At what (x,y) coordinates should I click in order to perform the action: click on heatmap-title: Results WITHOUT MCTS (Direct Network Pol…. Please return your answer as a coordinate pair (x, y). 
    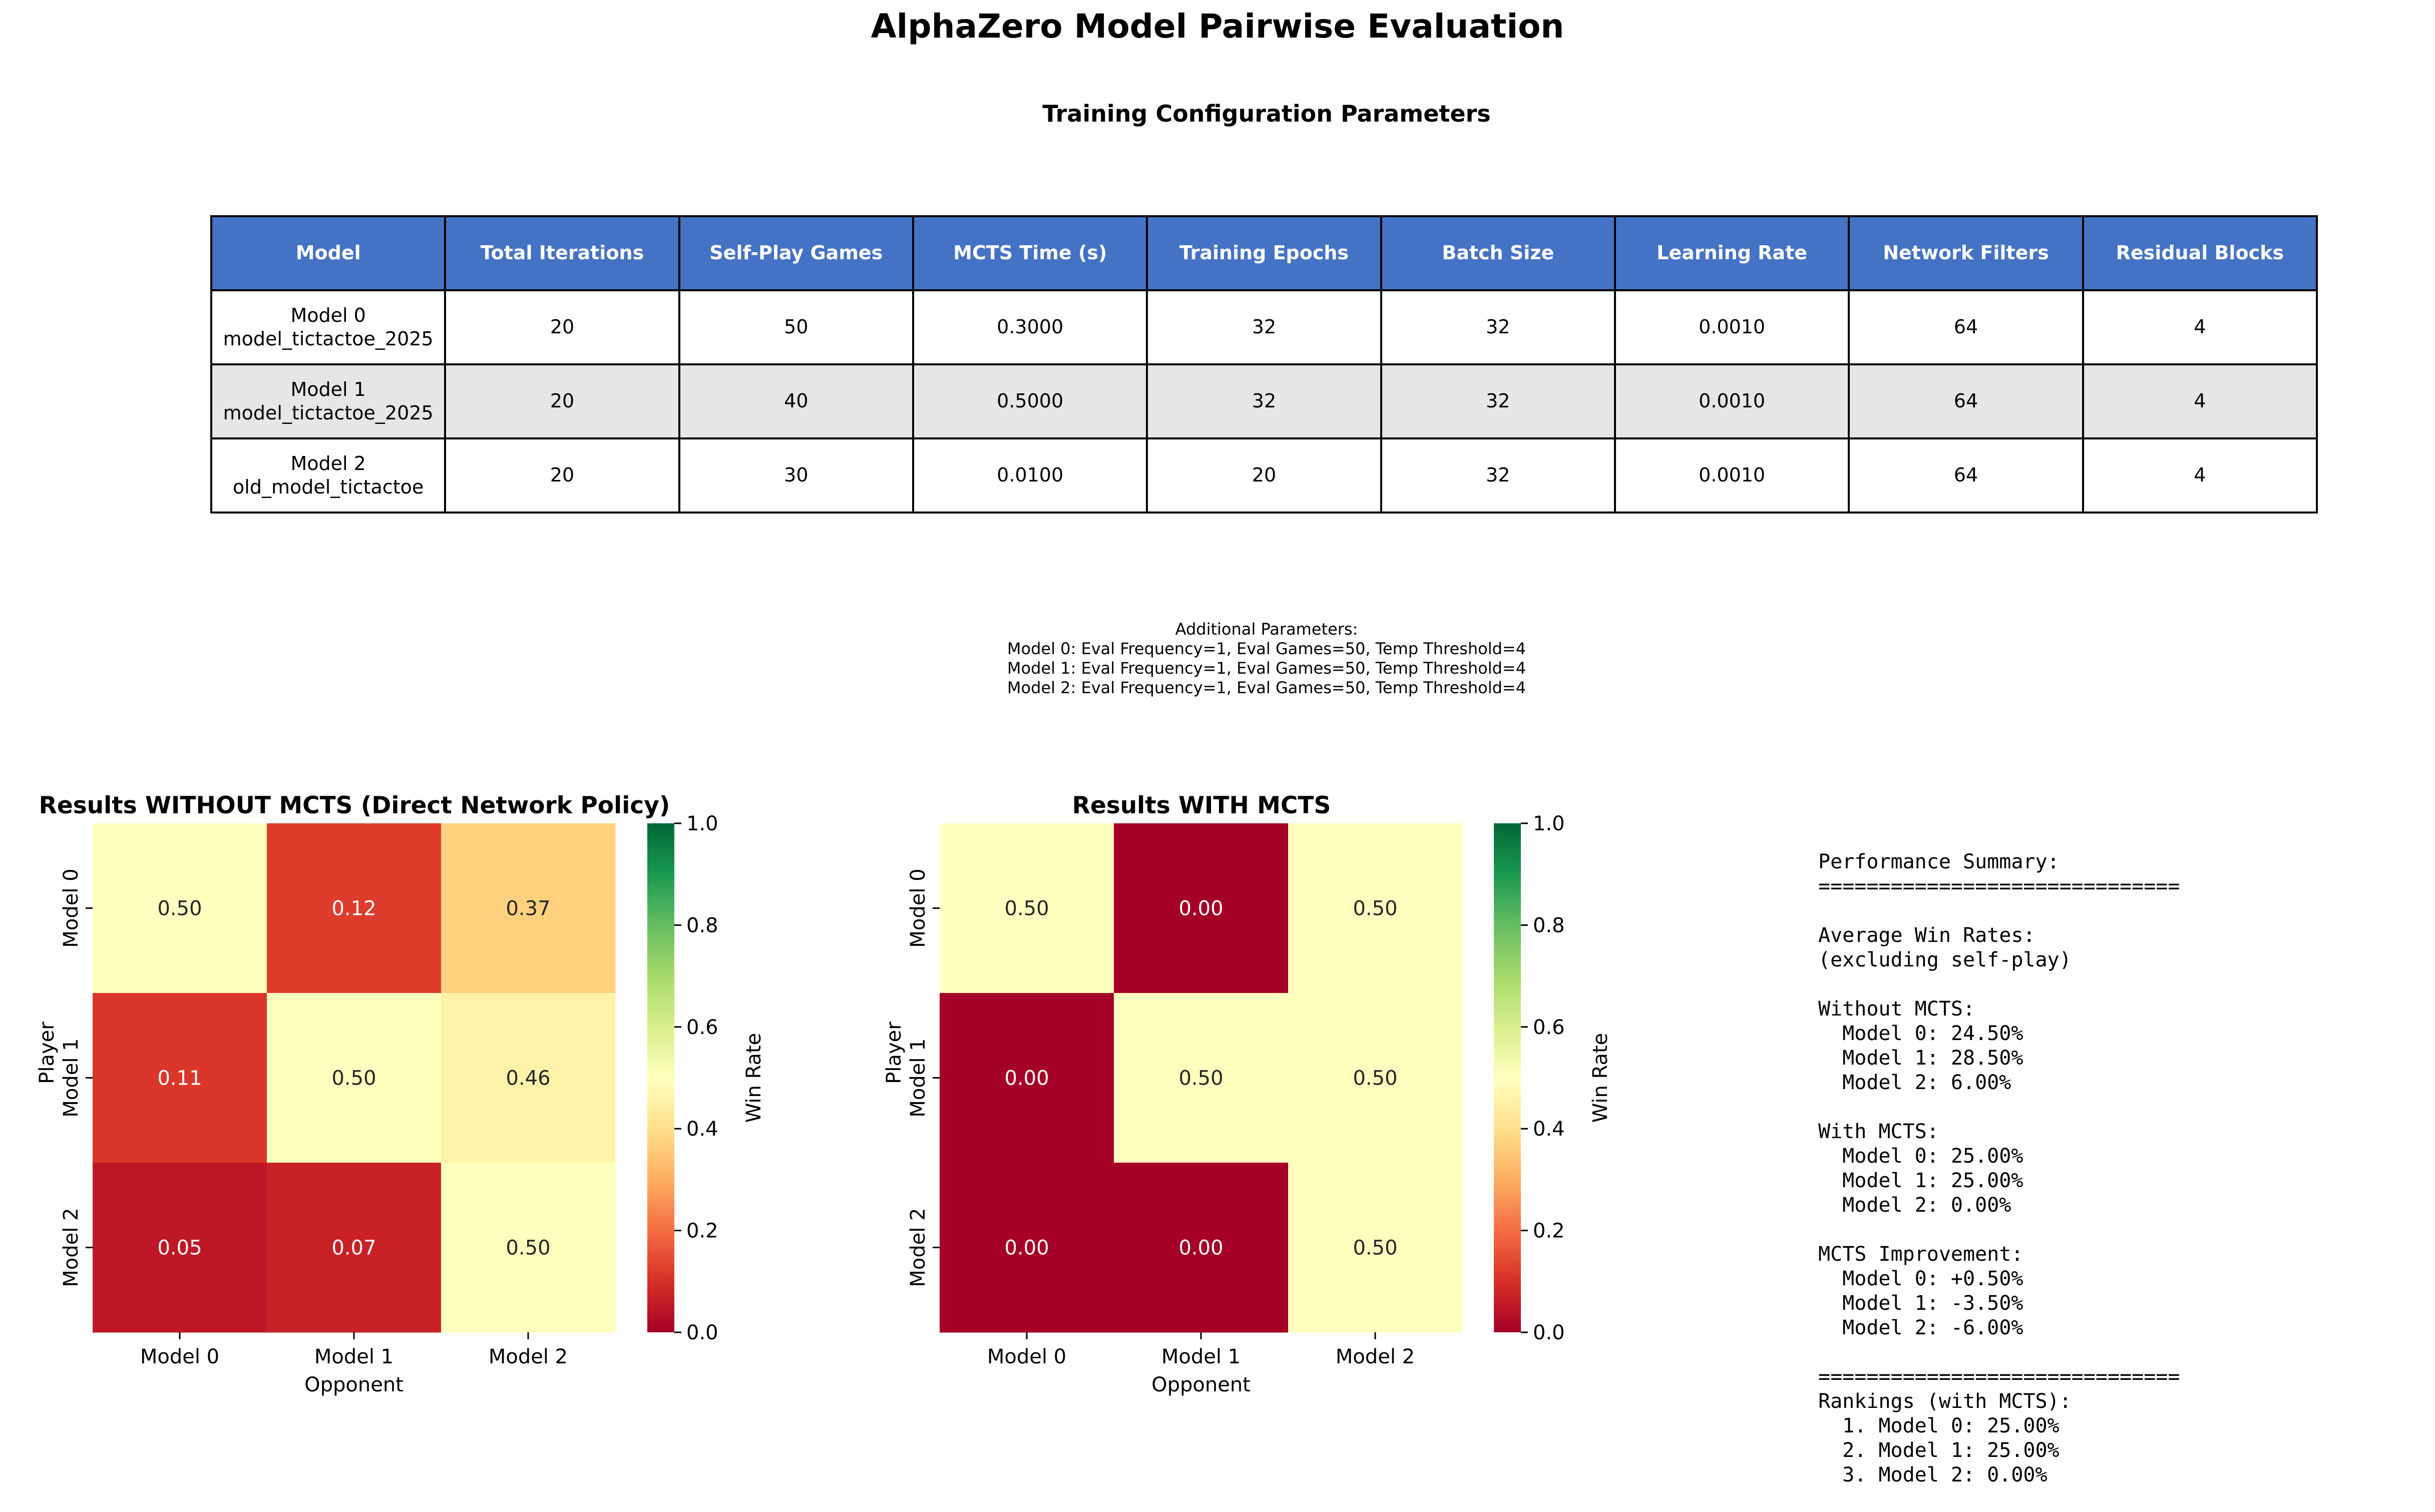
    Looking at the image, I should click on (355, 805).